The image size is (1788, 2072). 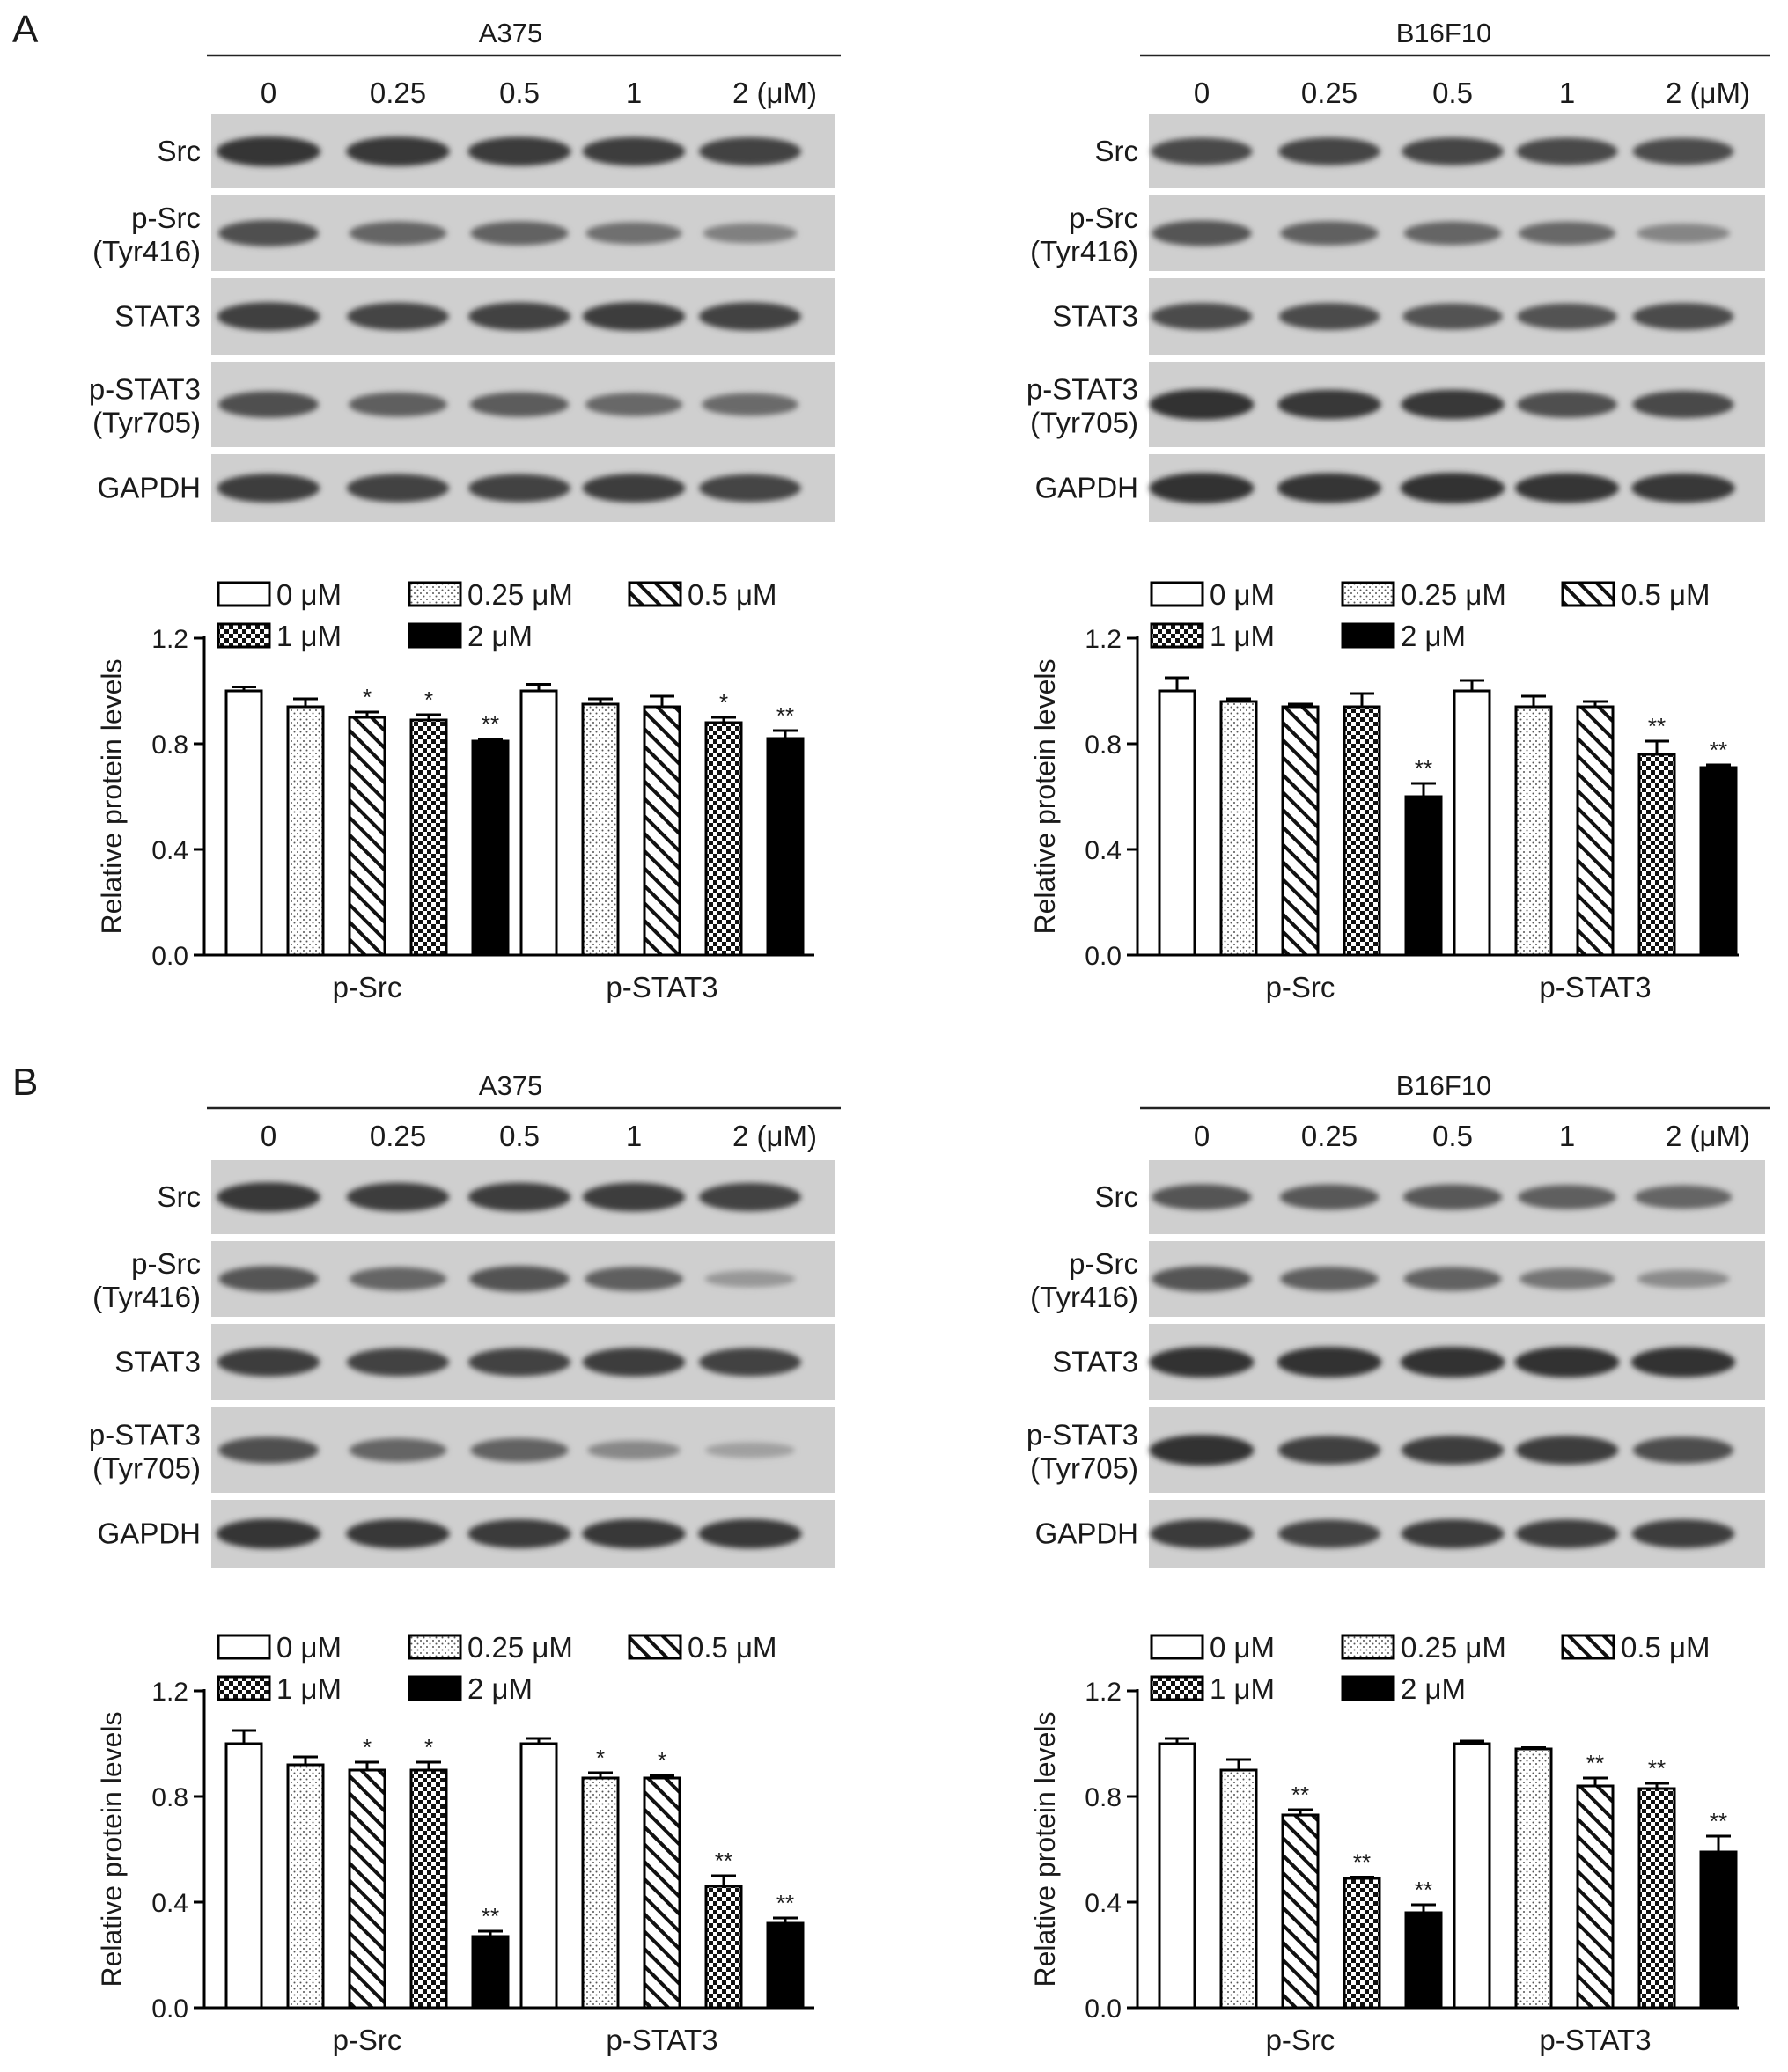 What do you see at coordinates (1103, 1263) in the screenshot?
I see `blot-row-label: p-Src` at bounding box center [1103, 1263].